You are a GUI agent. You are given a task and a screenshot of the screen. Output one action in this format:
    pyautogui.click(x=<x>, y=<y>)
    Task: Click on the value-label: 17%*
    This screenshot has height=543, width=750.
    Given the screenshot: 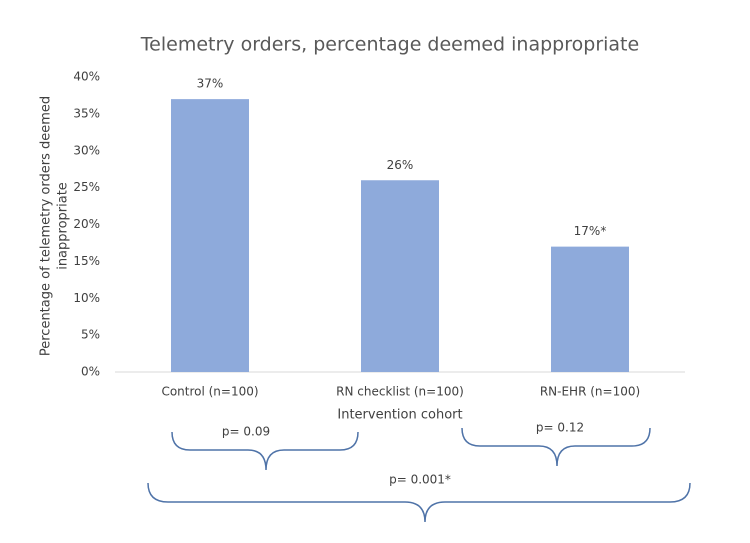 What is the action you would take?
    pyautogui.click(x=590, y=231)
    